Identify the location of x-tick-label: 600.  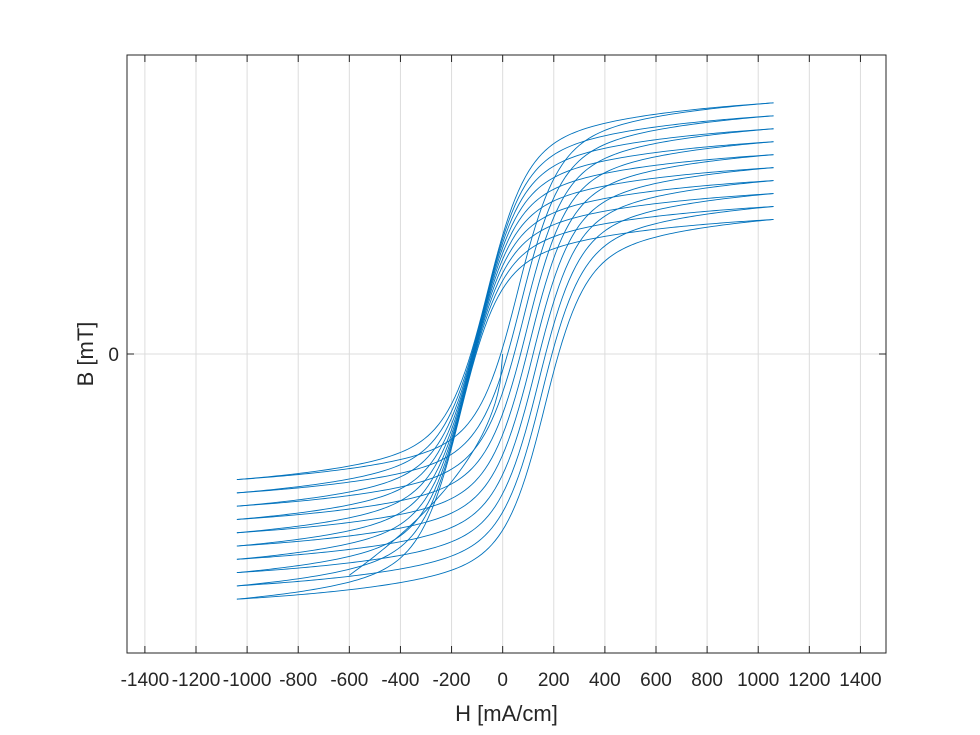
(656, 680).